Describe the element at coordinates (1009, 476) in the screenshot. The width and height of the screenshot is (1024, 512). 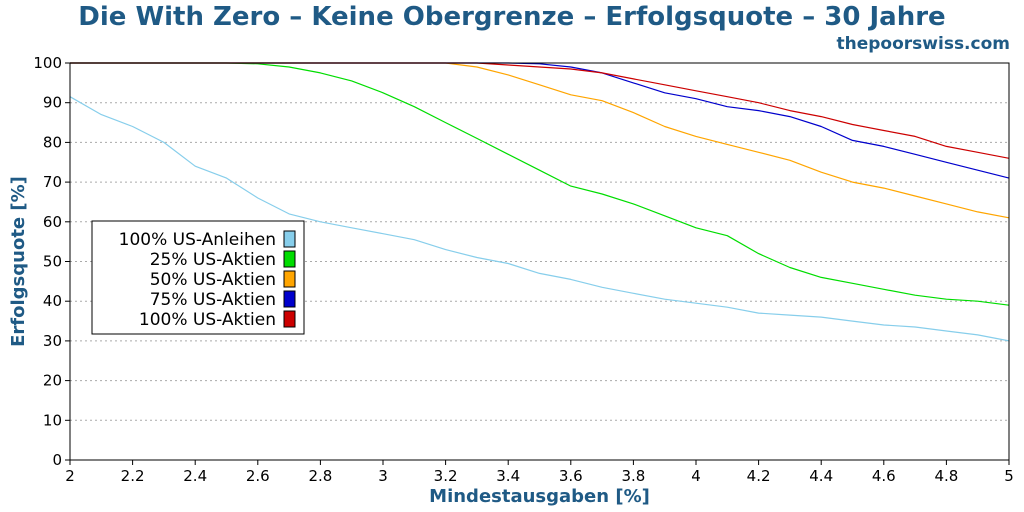
I see `x-tick-label: 5` at that location.